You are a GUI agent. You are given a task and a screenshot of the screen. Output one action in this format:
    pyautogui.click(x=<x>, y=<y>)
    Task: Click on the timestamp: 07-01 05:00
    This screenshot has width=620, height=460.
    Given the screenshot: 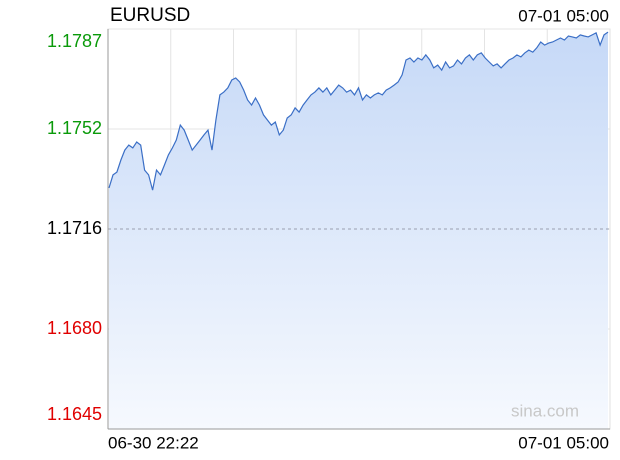 What is the action you would take?
    pyautogui.click(x=563, y=15)
    